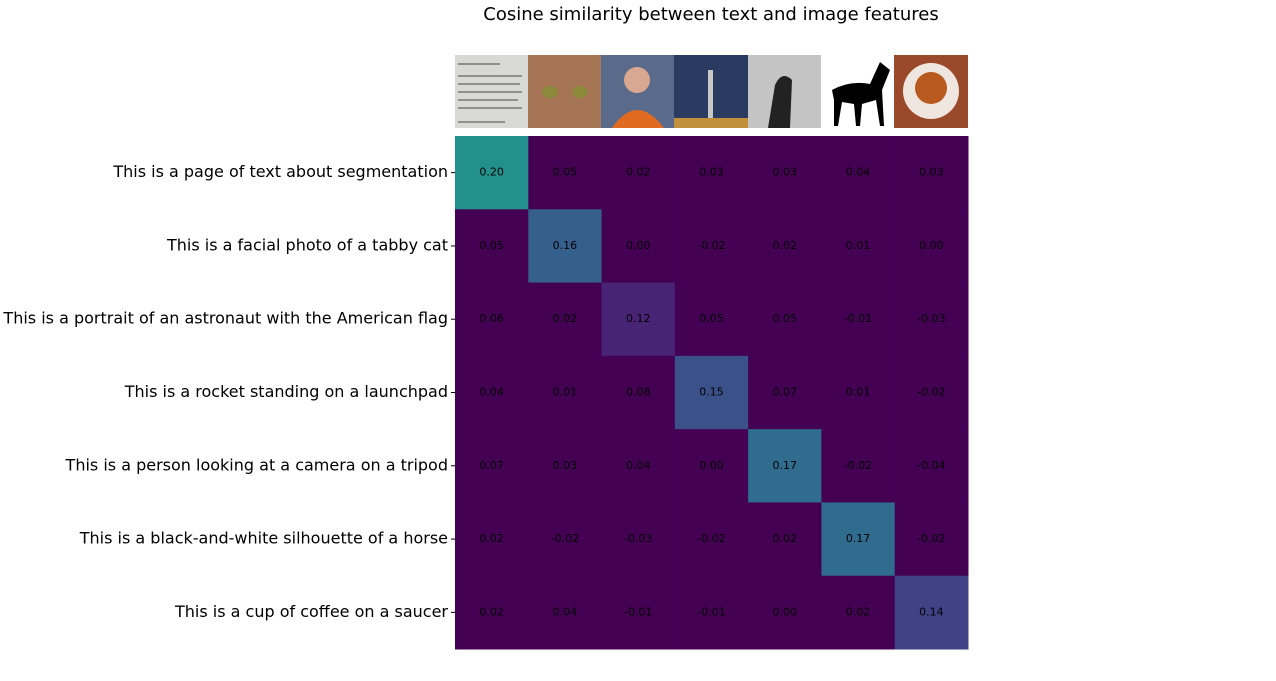 This screenshot has width=1276, height=681. Describe the element at coordinates (564, 91) in the screenshot. I see `image-cat` at that location.